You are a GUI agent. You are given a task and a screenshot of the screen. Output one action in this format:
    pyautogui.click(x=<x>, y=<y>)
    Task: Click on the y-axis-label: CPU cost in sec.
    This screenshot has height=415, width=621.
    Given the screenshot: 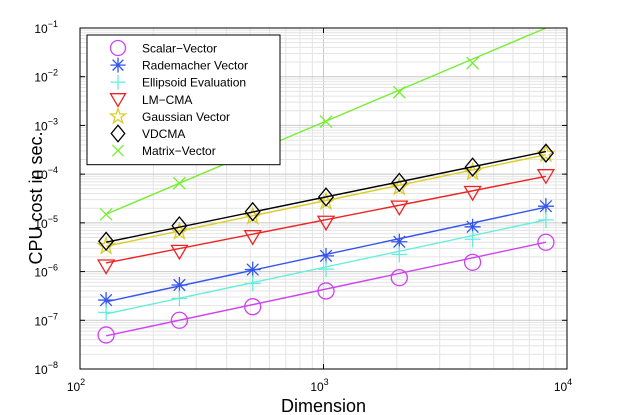 What is the action you would take?
    pyautogui.click(x=36, y=197)
    